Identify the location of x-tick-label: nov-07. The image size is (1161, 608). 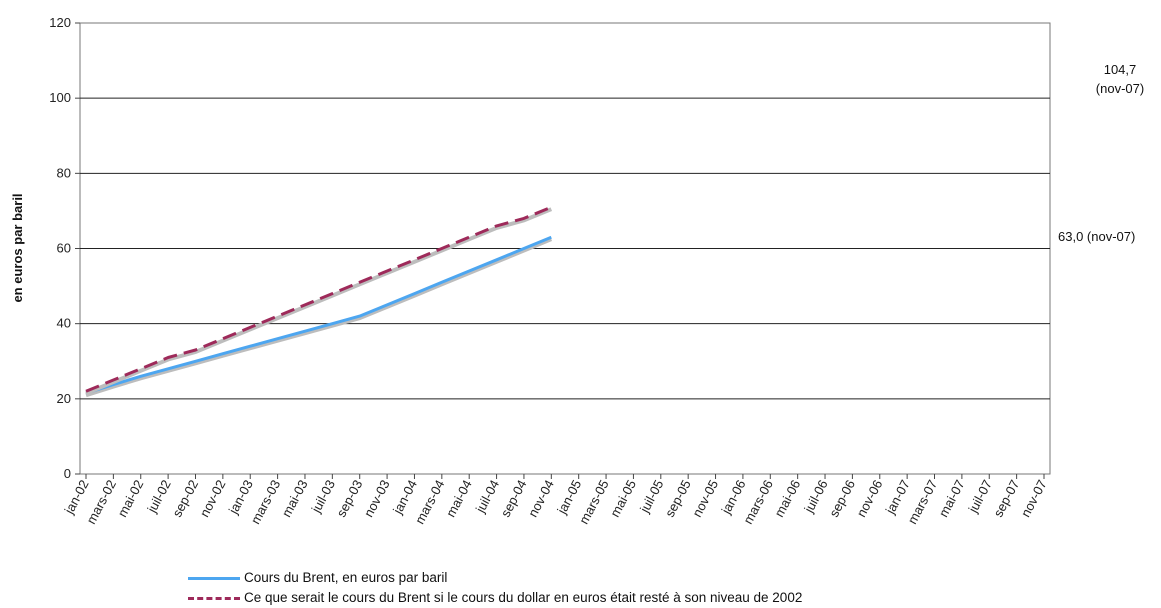
(1034, 498).